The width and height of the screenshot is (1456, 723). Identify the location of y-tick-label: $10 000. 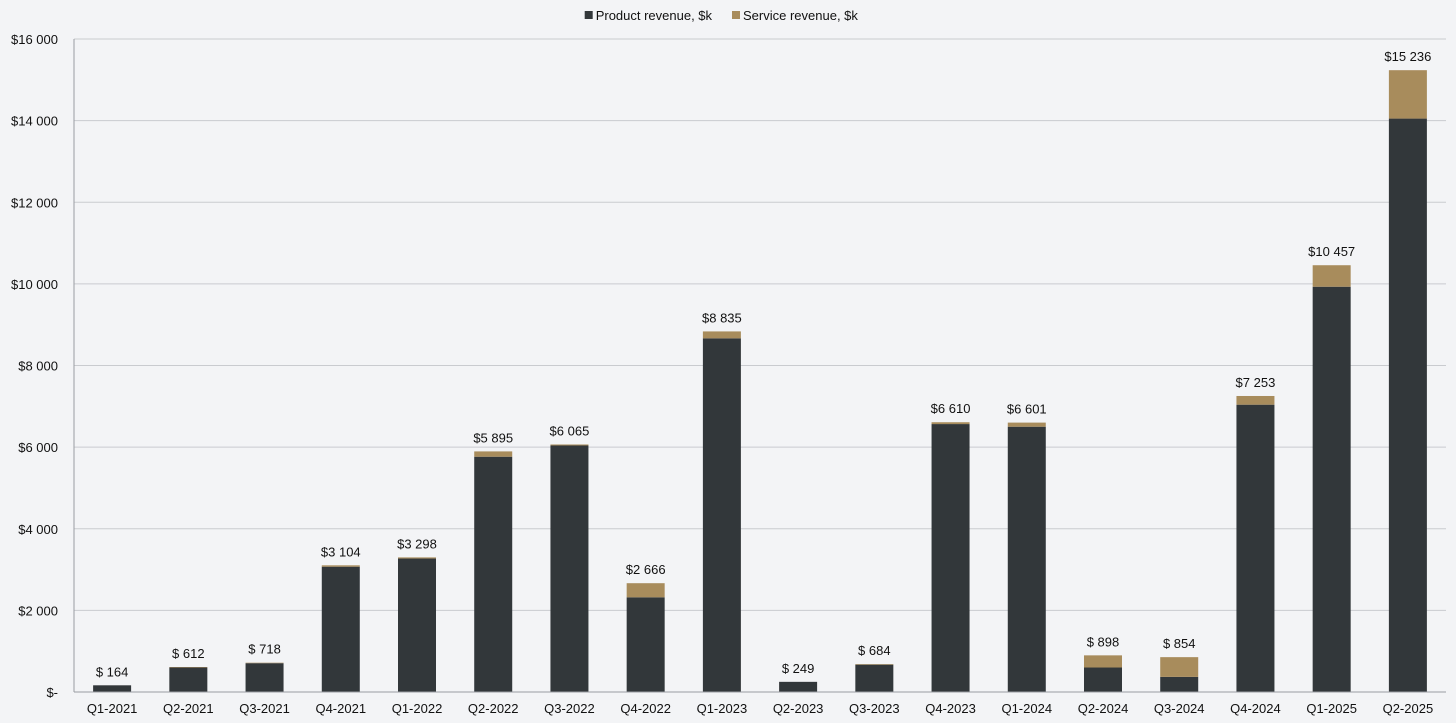
(34, 284).